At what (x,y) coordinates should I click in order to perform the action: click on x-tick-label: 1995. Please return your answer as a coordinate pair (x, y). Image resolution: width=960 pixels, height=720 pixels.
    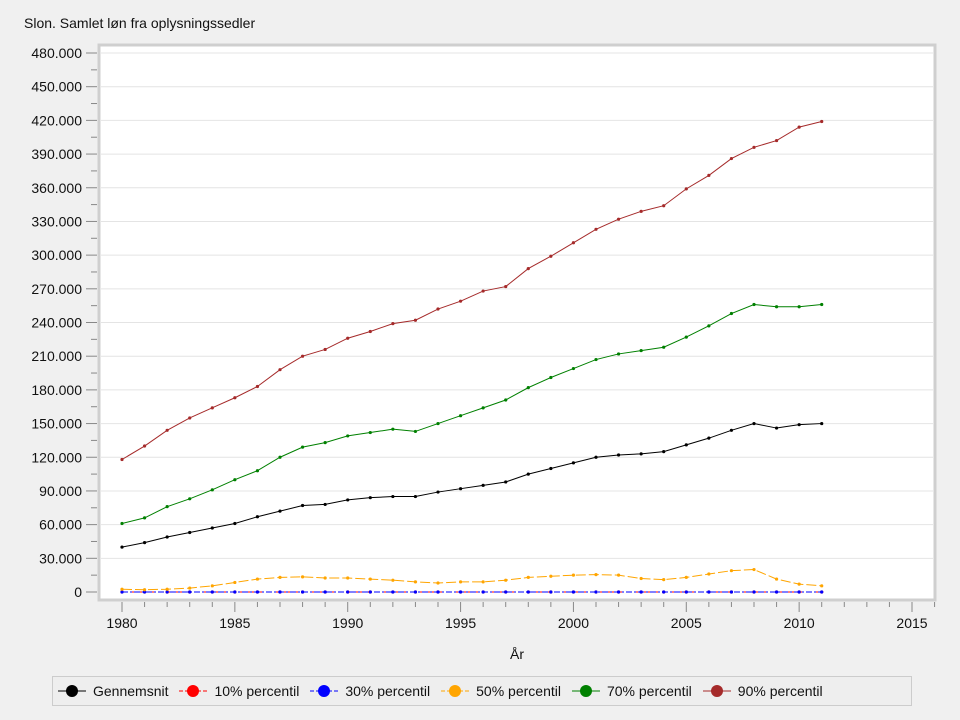
    Looking at the image, I should click on (460, 623).